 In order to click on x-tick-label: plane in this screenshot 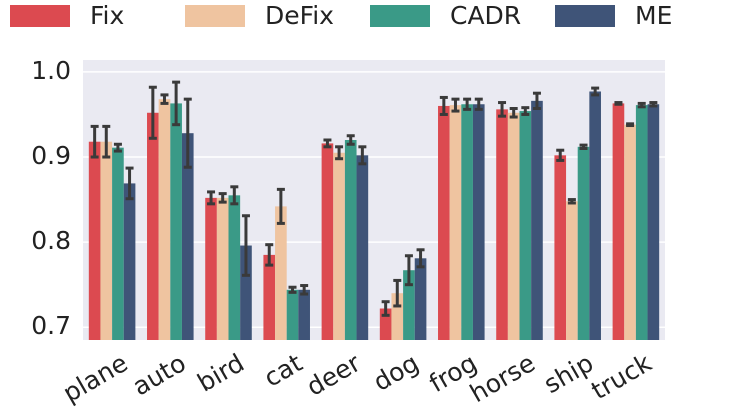, I will do `click(95, 378)`.